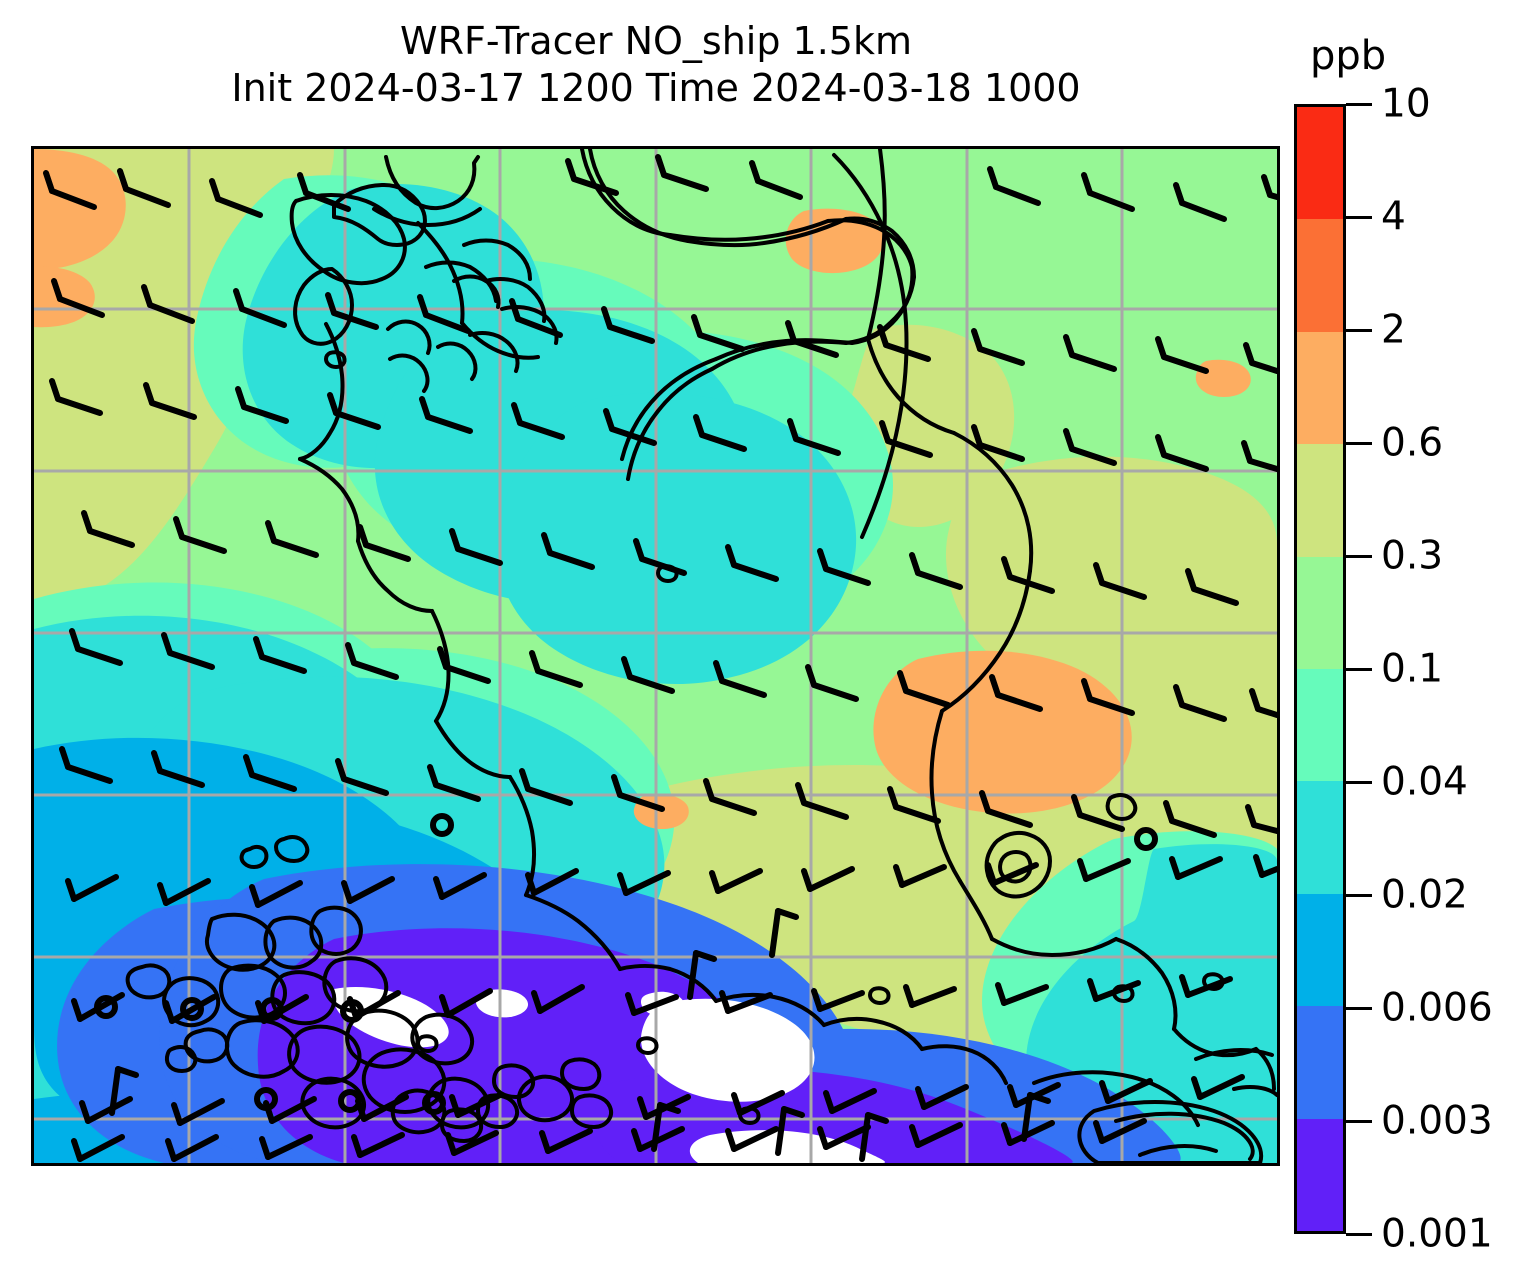 This screenshot has width=1528, height=1267. What do you see at coordinates (1359, 1121) in the screenshot?
I see `colorbar-tick-0.003` at bounding box center [1359, 1121].